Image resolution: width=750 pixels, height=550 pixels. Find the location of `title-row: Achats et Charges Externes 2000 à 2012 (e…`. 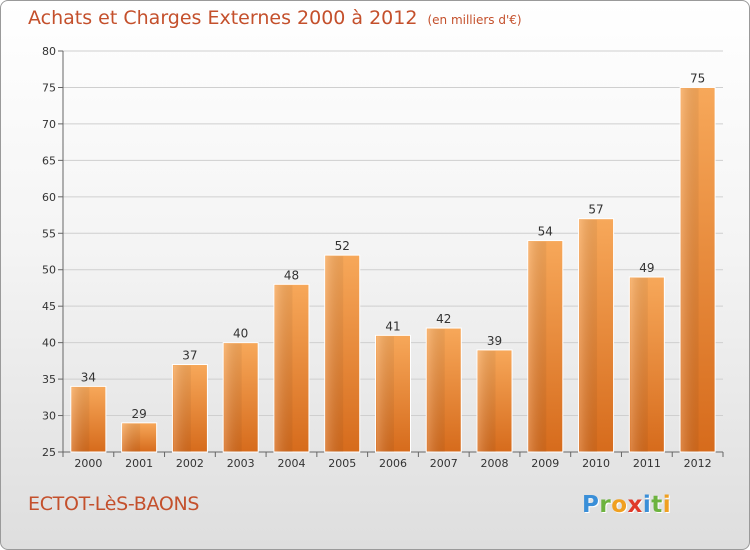

title-row: Achats et Charges Externes 2000 à 2012 (e… is located at coordinates (275, 18).